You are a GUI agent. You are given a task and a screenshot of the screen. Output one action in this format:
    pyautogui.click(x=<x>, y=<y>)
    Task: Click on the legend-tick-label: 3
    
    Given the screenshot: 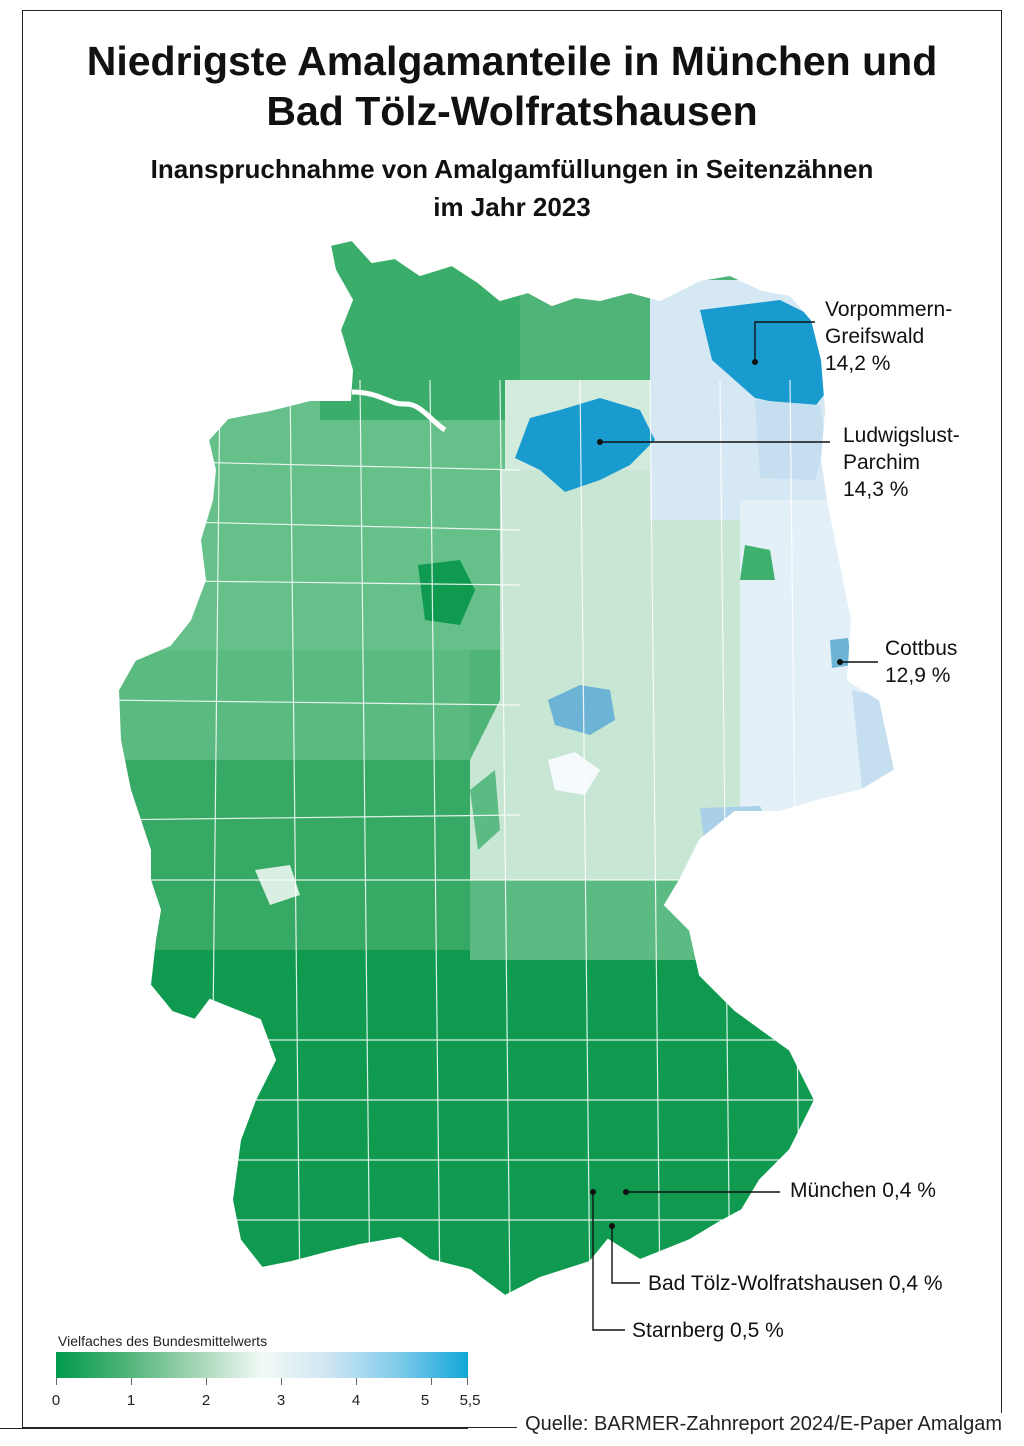 What is the action you would take?
    pyautogui.click(x=281, y=1400)
    